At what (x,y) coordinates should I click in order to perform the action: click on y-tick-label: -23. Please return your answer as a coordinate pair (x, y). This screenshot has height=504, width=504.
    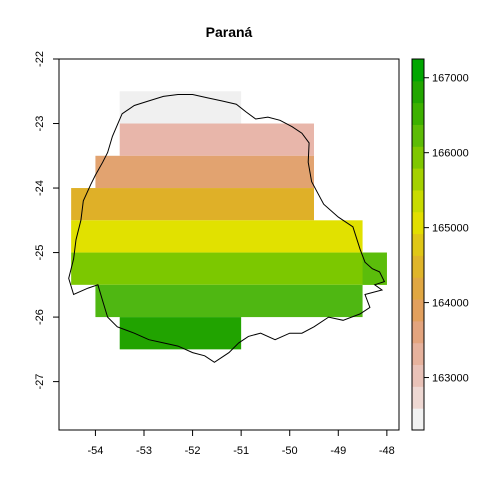
    Looking at the image, I should click on (40, 124).